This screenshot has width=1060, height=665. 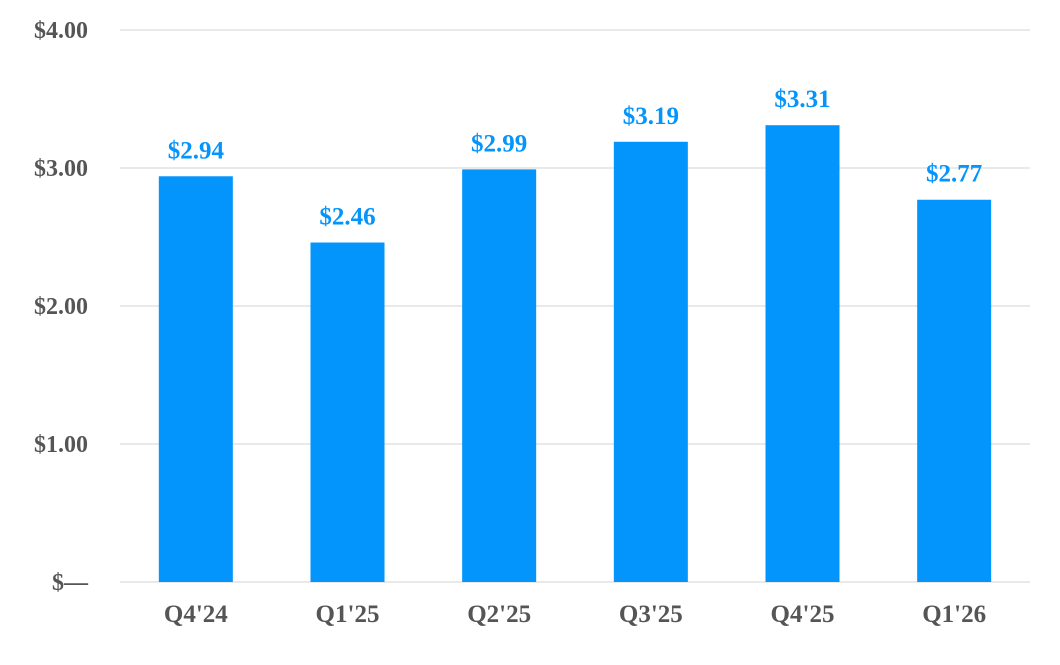 I want to click on y-tick-label: $—, so click(x=70, y=583).